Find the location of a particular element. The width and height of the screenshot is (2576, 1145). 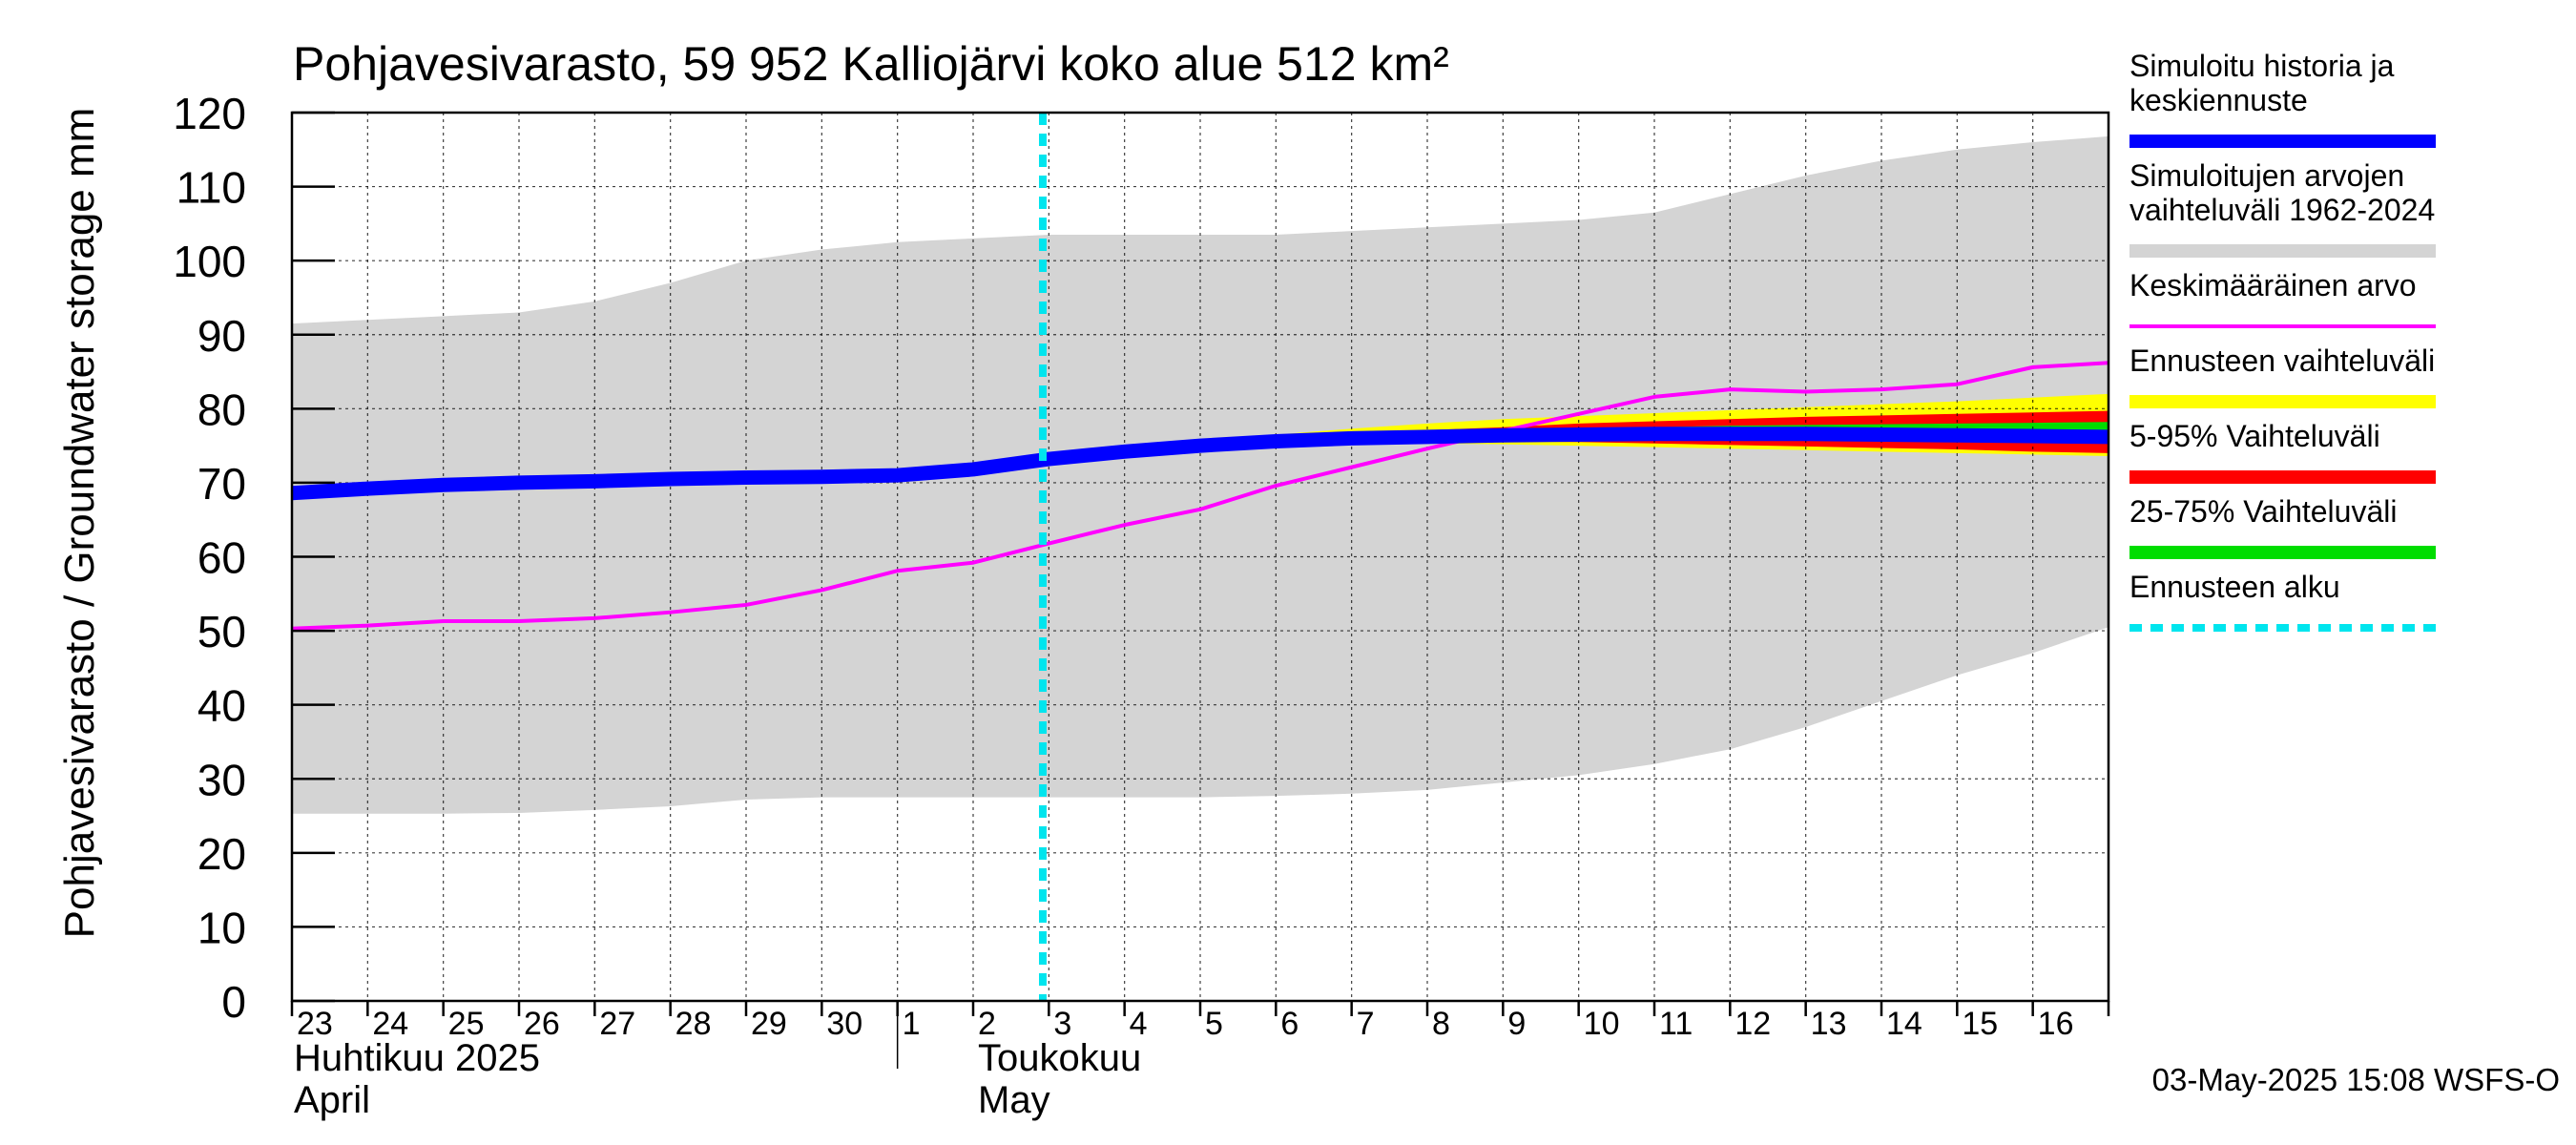

x-tick-label: 5 is located at coordinates (1214, 1024).